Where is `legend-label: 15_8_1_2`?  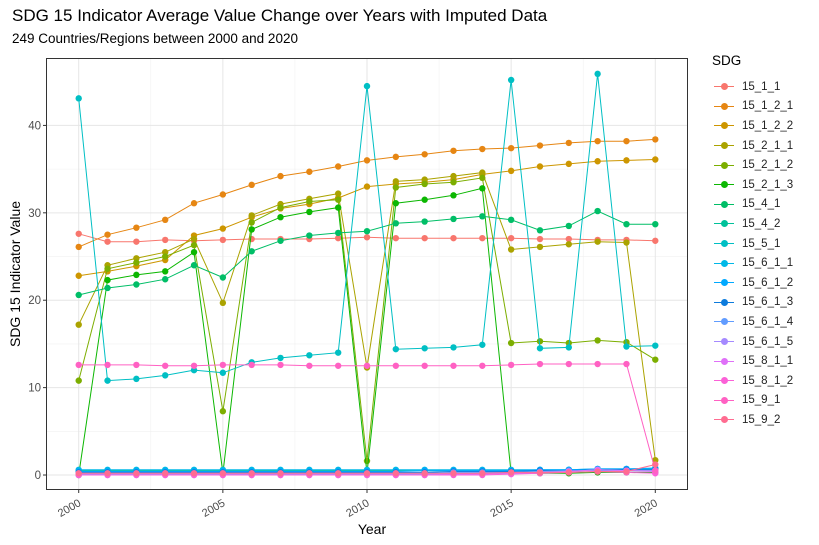 legend-label: 15_8_1_2 is located at coordinates (768, 380).